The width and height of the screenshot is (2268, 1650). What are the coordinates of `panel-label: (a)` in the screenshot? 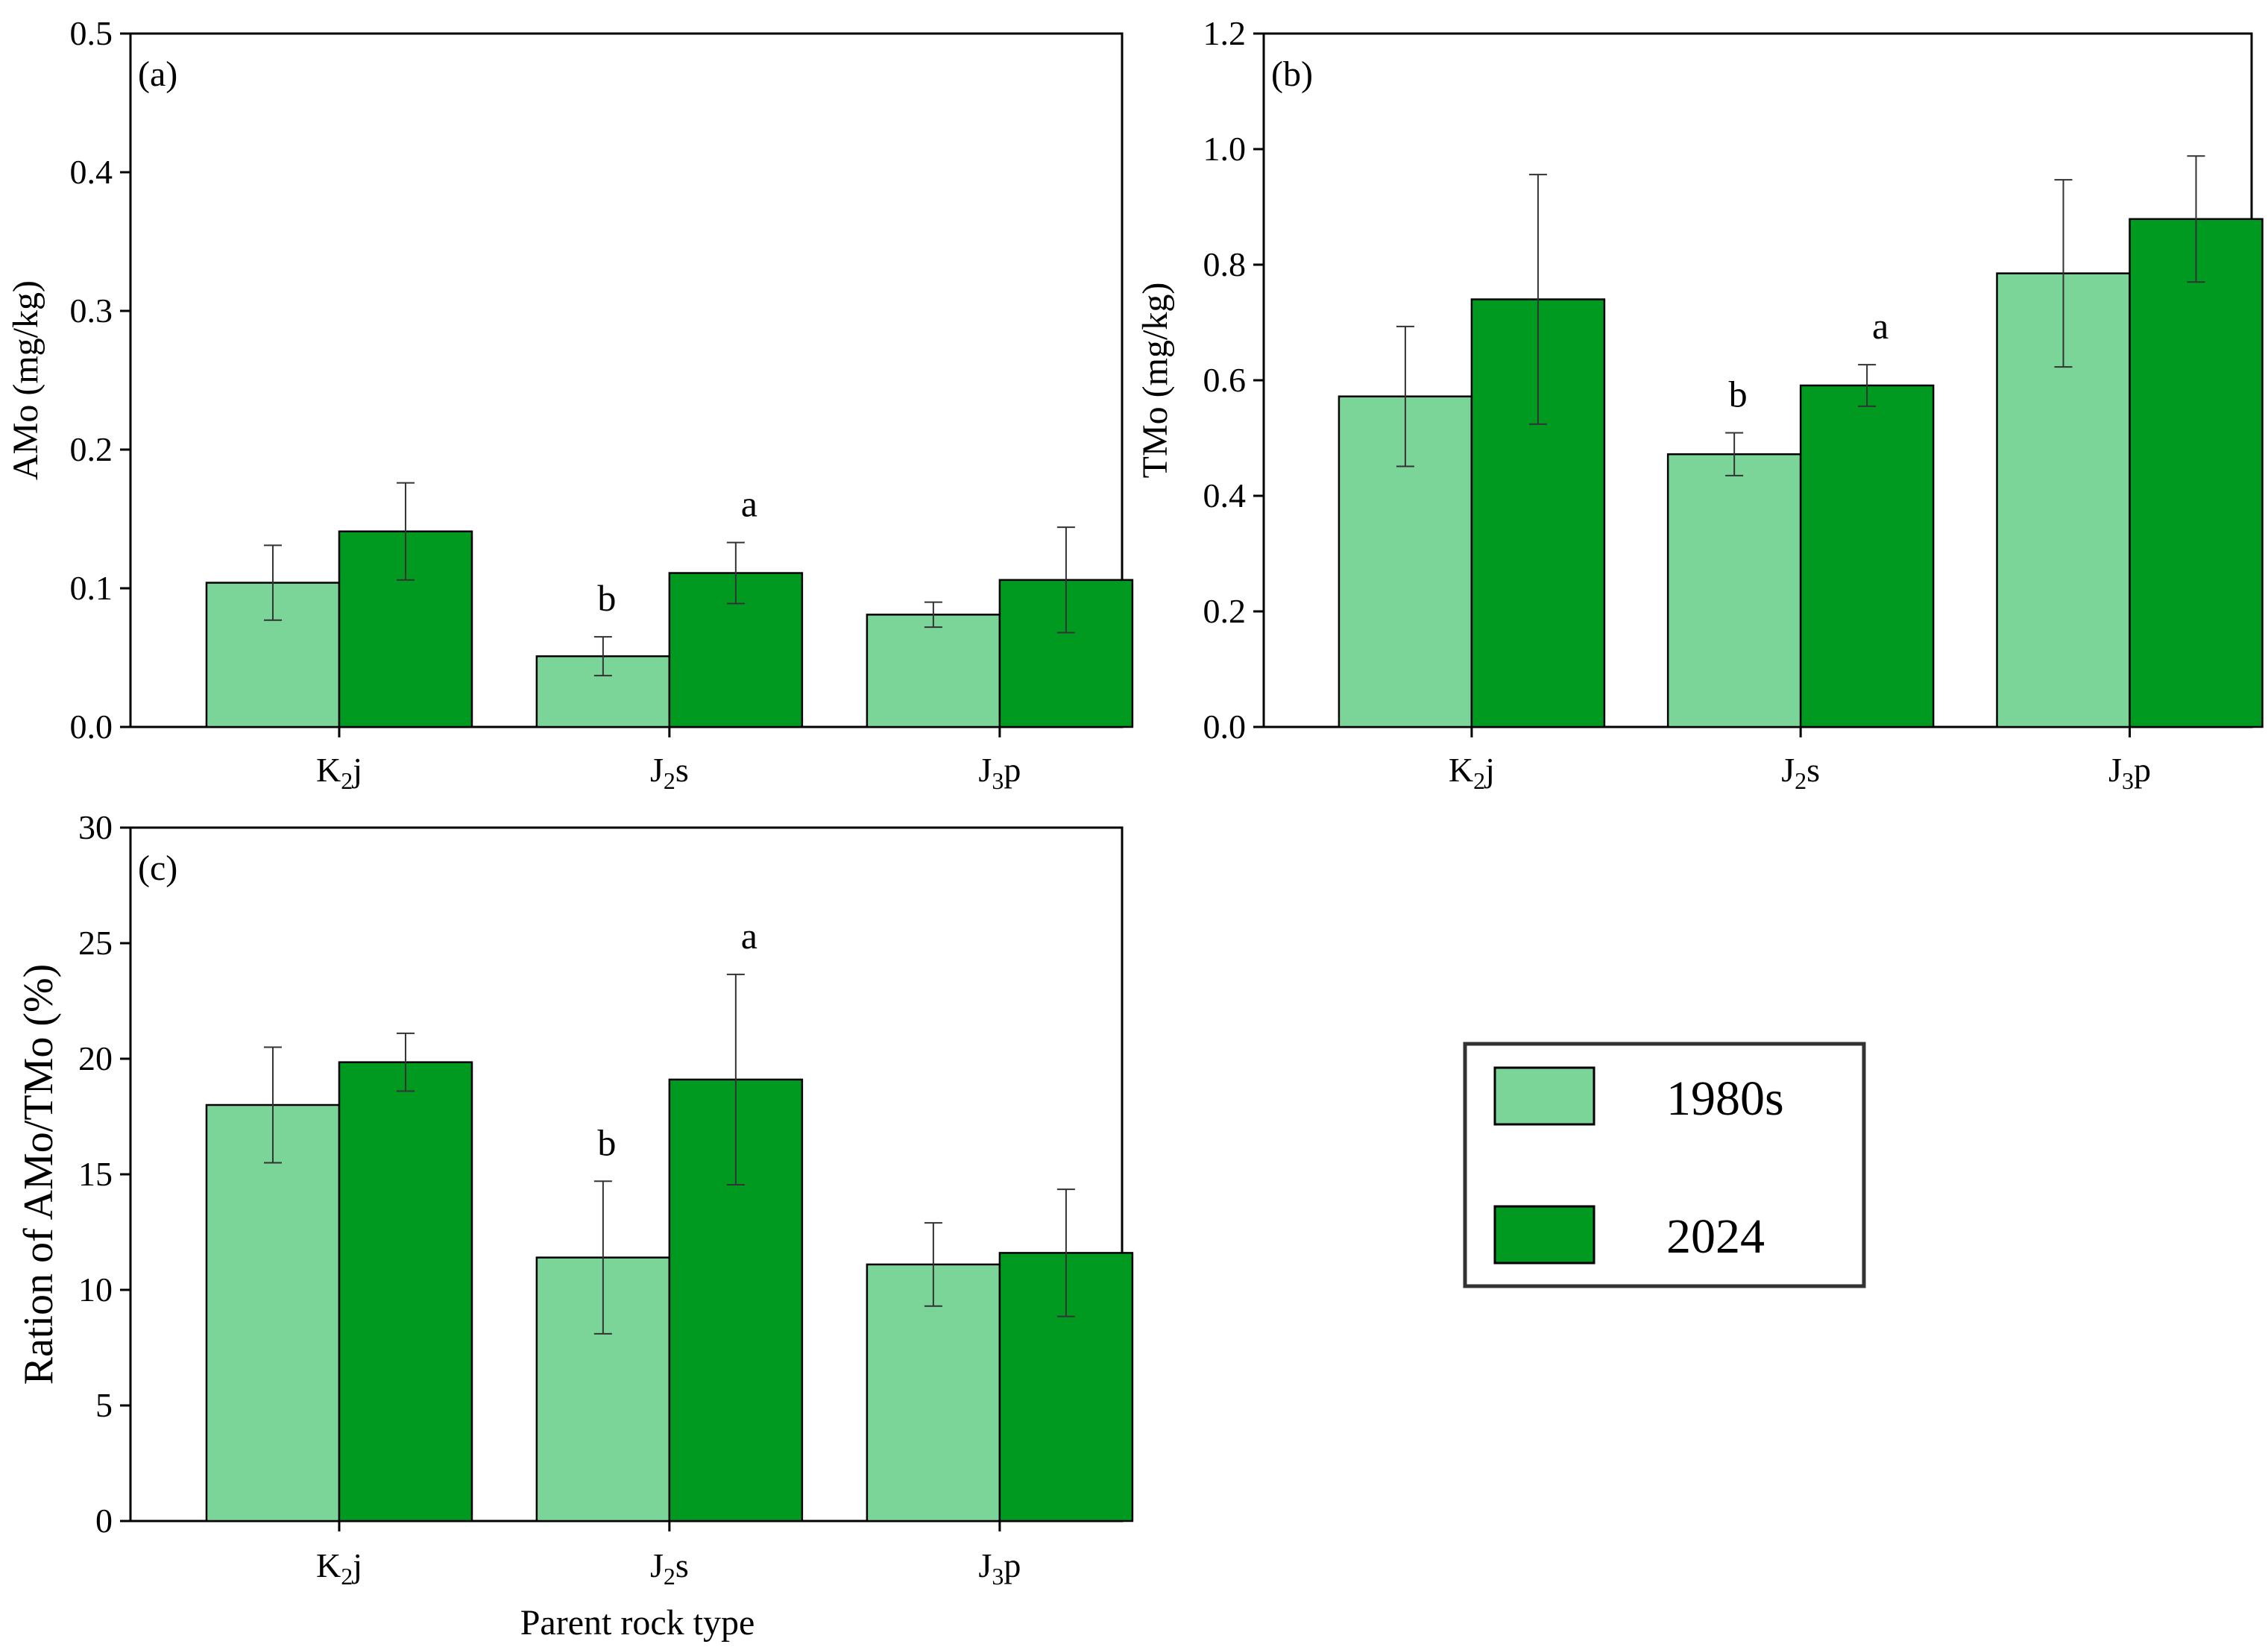 It's located at (157, 74).